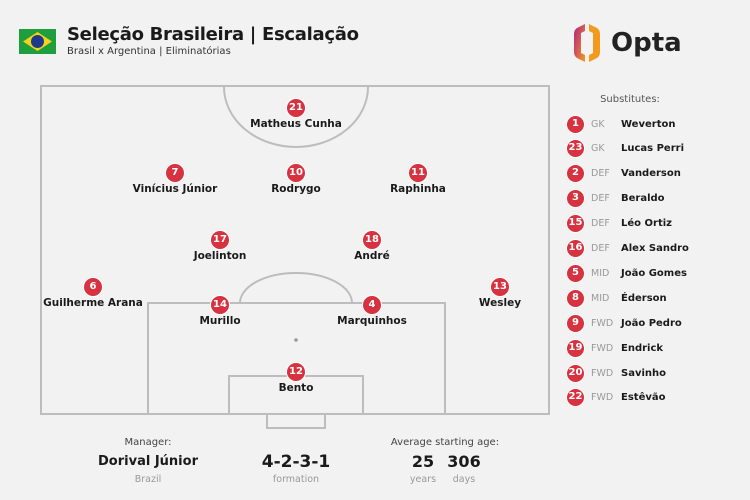 The width and height of the screenshot is (750, 500). Describe the element at coordinates (372, 321) in the screenshot. I see `player-name: Marquinhos` at that location.